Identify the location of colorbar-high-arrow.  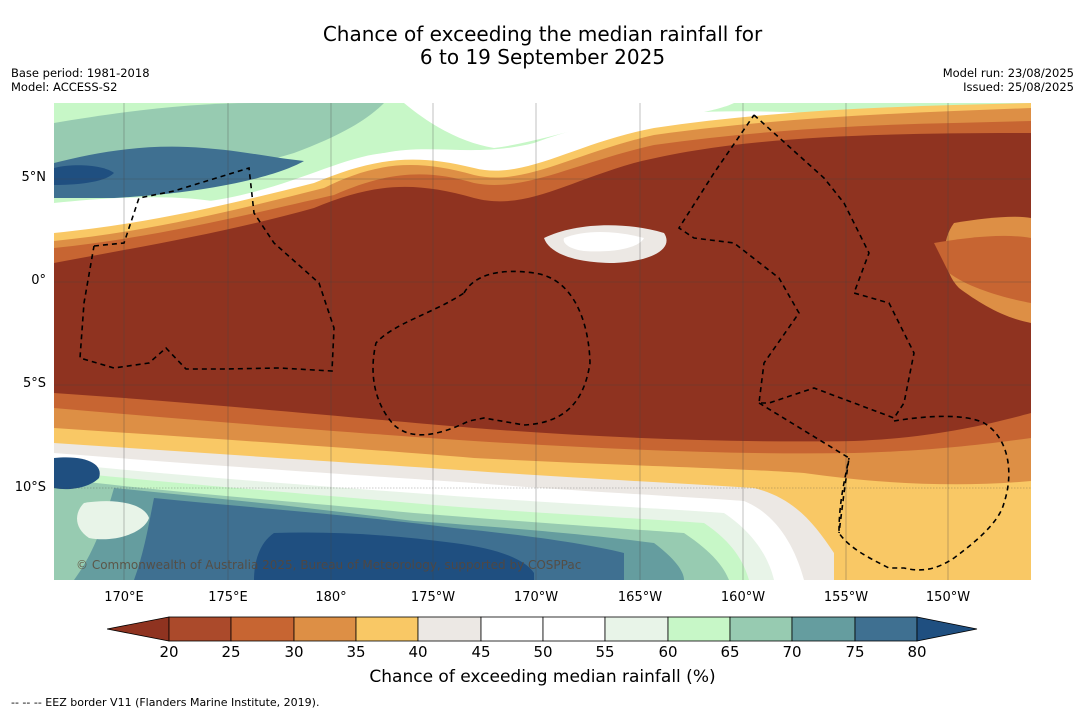
(947, 629).